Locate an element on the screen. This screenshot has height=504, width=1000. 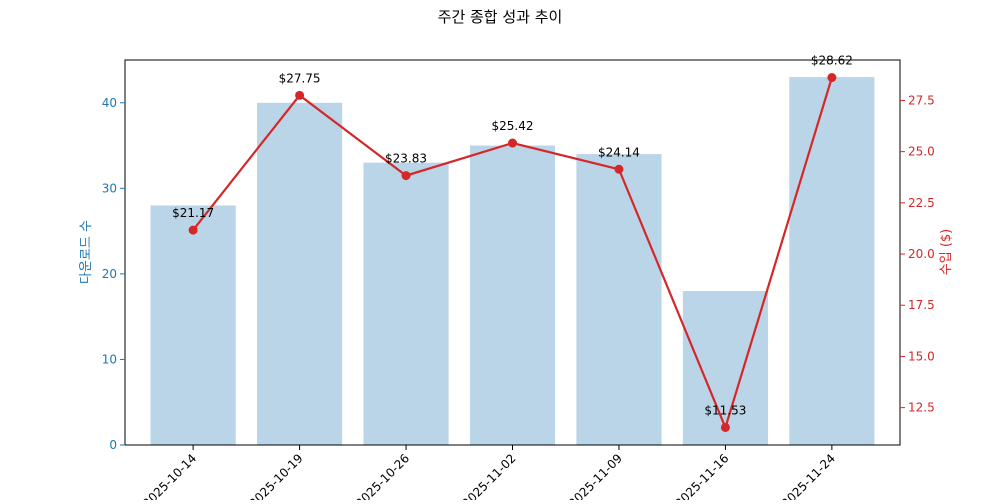
x-tick-label: 2025-10-19 is located at coordinates (275, 475).